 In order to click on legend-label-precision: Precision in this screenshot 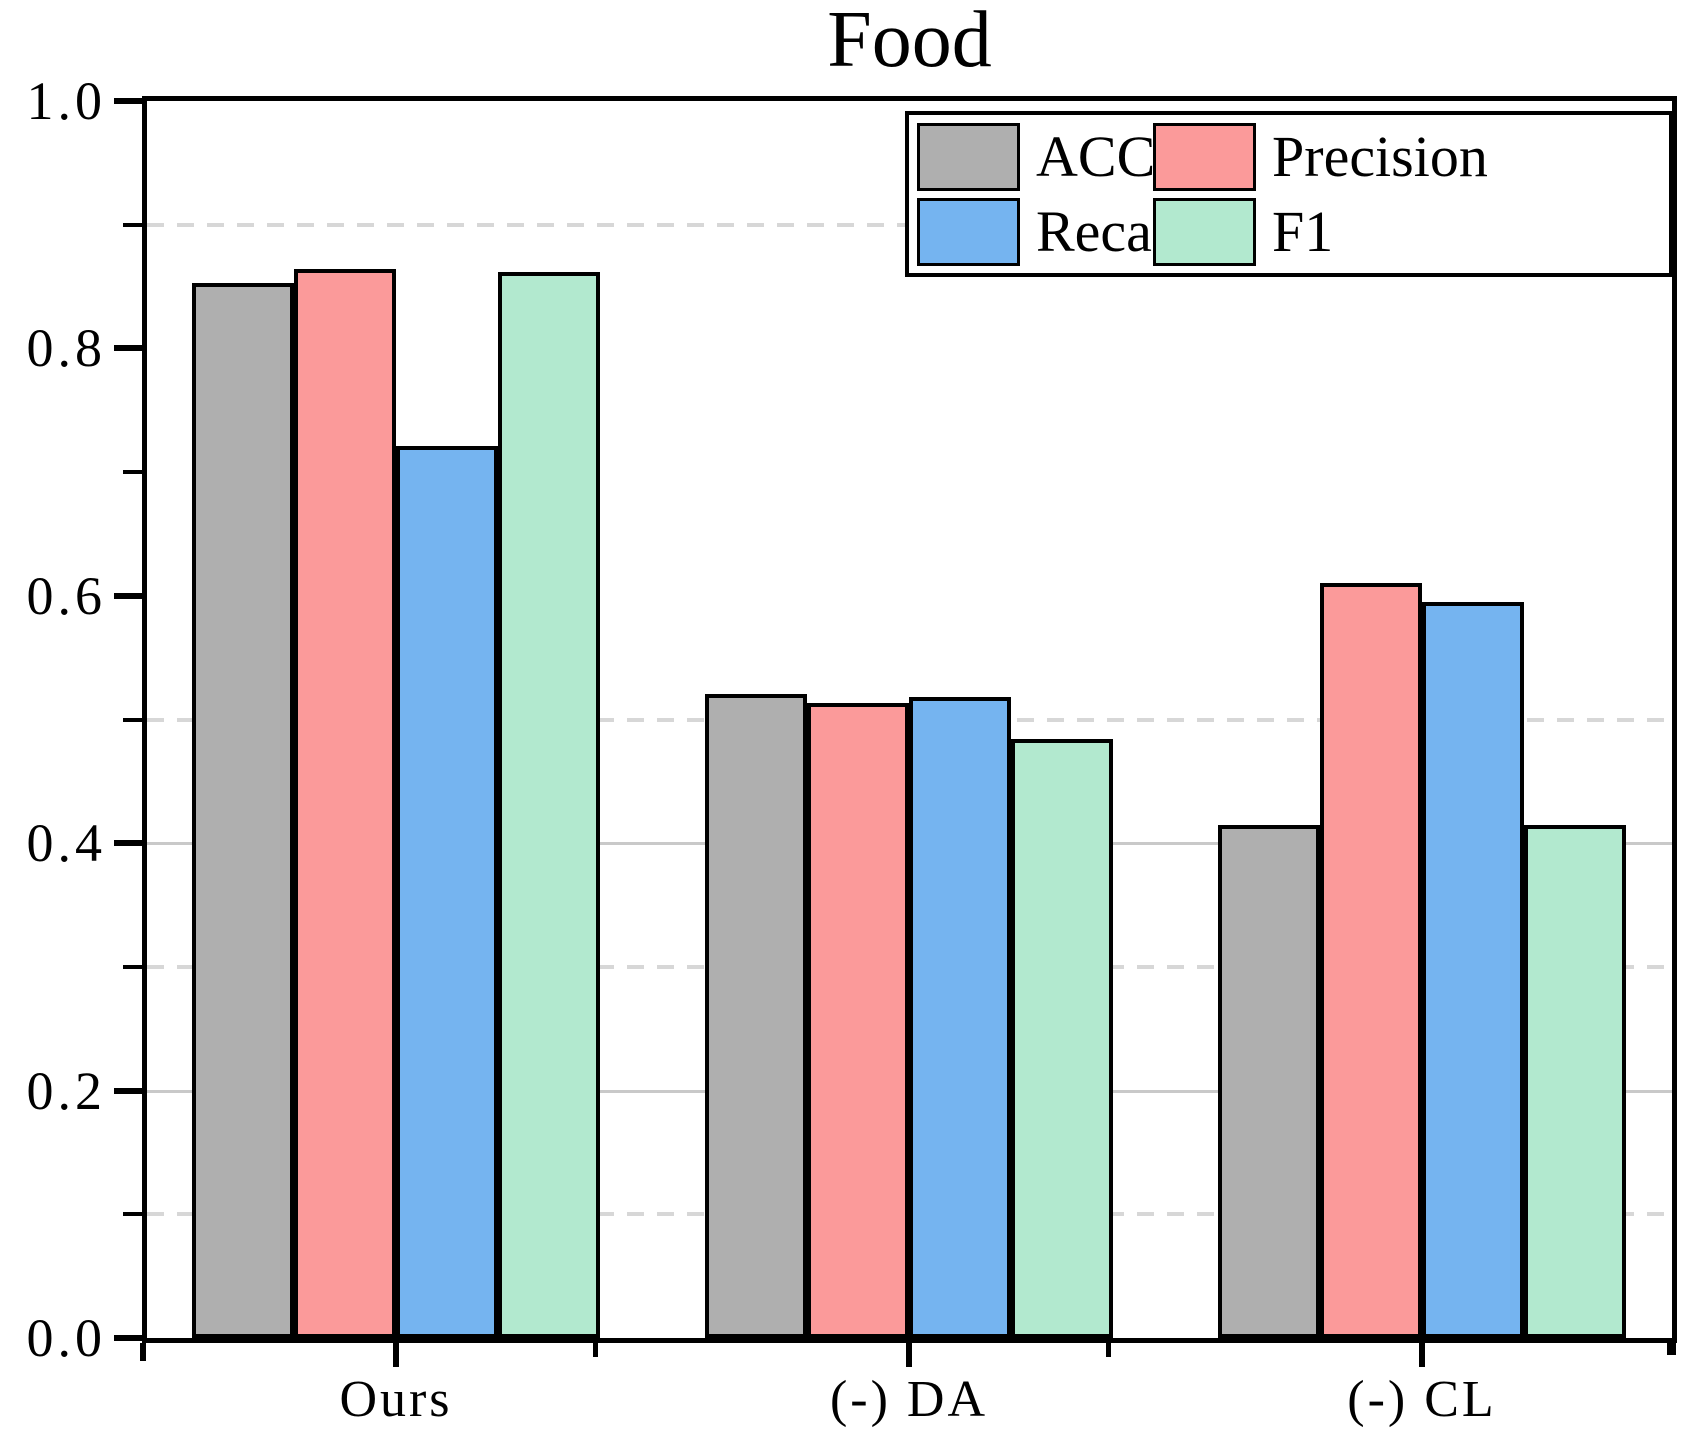, I will do `click(1380, 156)`.